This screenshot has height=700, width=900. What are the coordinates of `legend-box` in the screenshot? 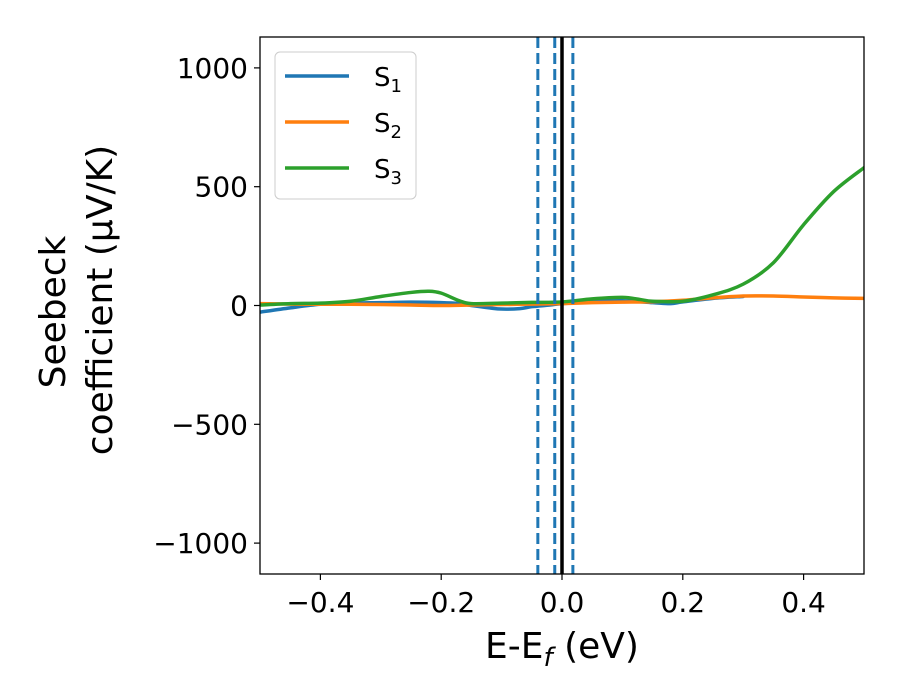 It's located at (345, 125).